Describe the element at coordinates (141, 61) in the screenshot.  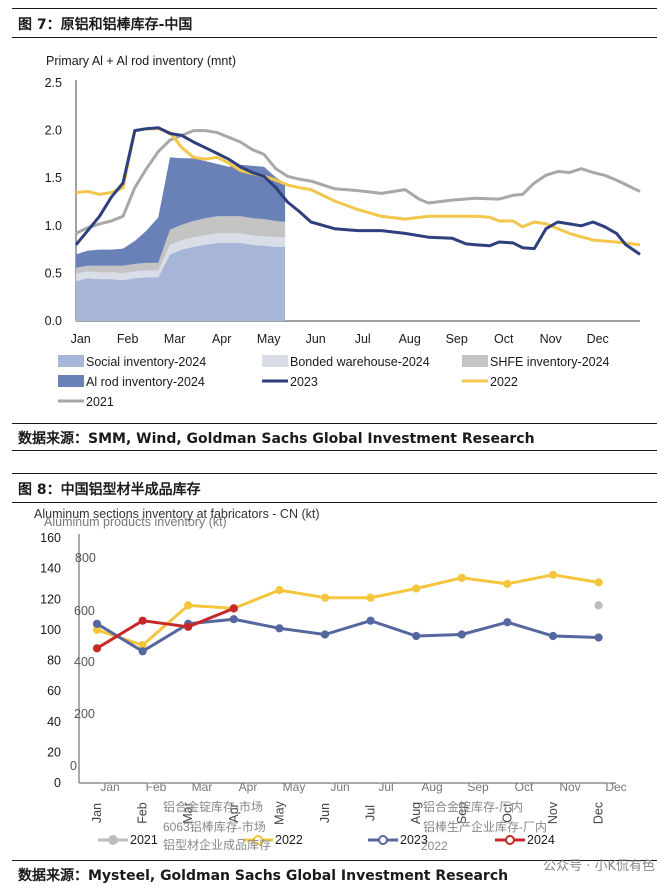
I see `chart1-title: Primary Al + Al rod inventory (mnt)` at that location.